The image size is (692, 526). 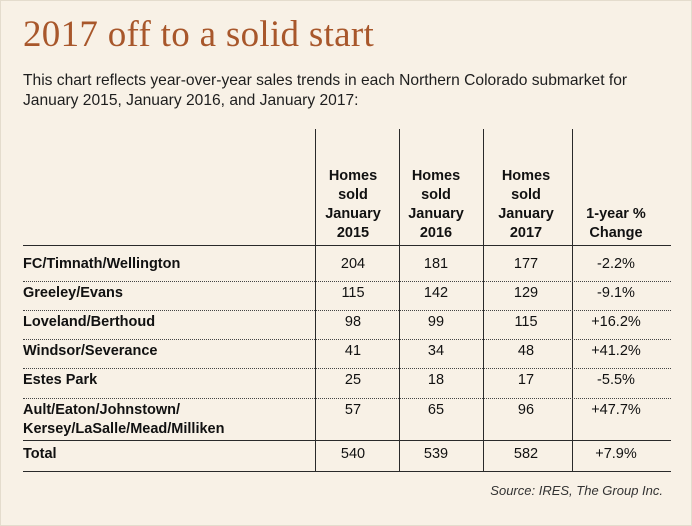 What do you see at coordinates (616, 351) in the screenshot?
I see `table-cell: +41.2%` at bounding box center [616, 351].